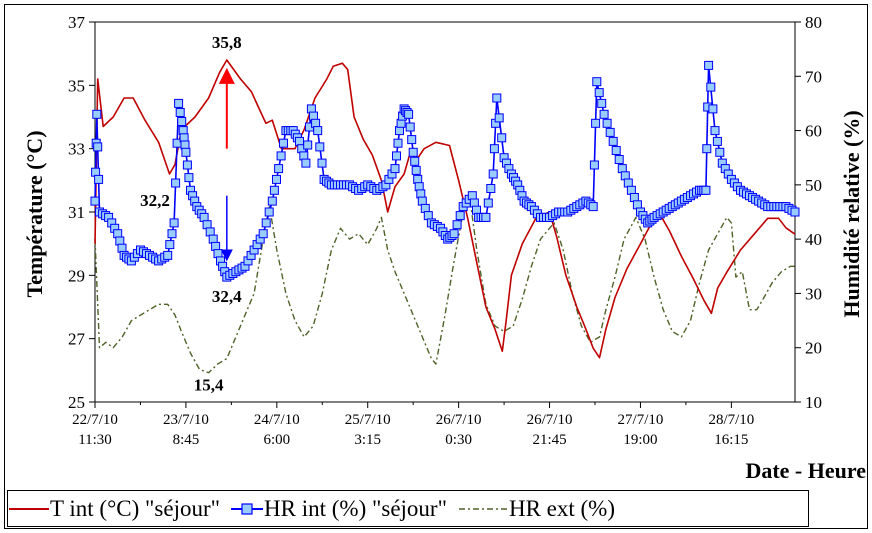  What do you see at coordinates (641, 420) in the screenshot?
I see `x-tick-label-date: 27/7/10` at bounding box center [641, 420].